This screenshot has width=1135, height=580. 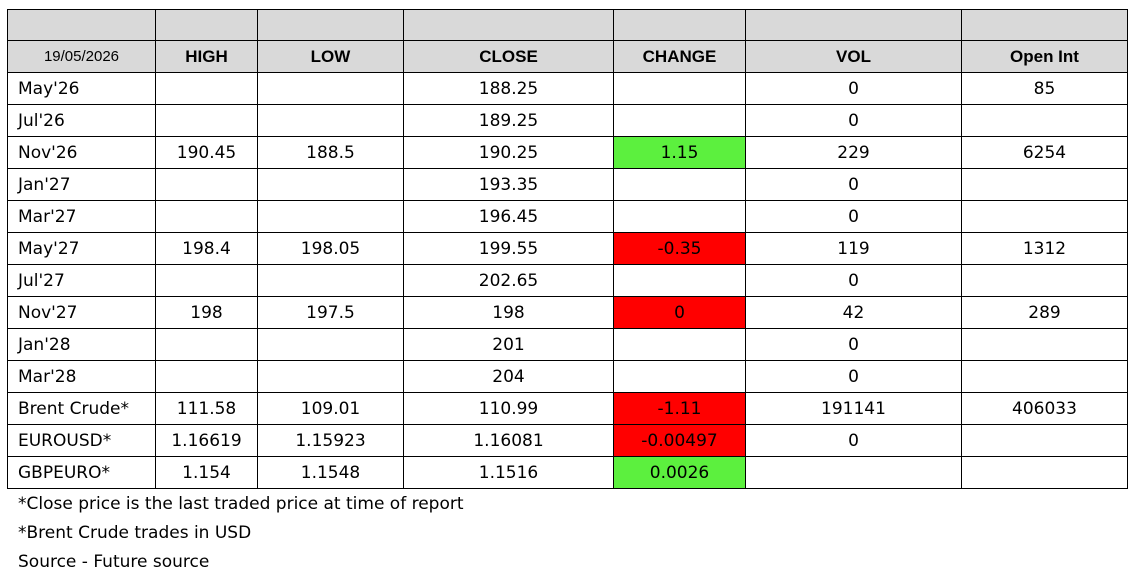 I want to click on table-row: Jul'27 202.65 0, so click(x=567, y=280).